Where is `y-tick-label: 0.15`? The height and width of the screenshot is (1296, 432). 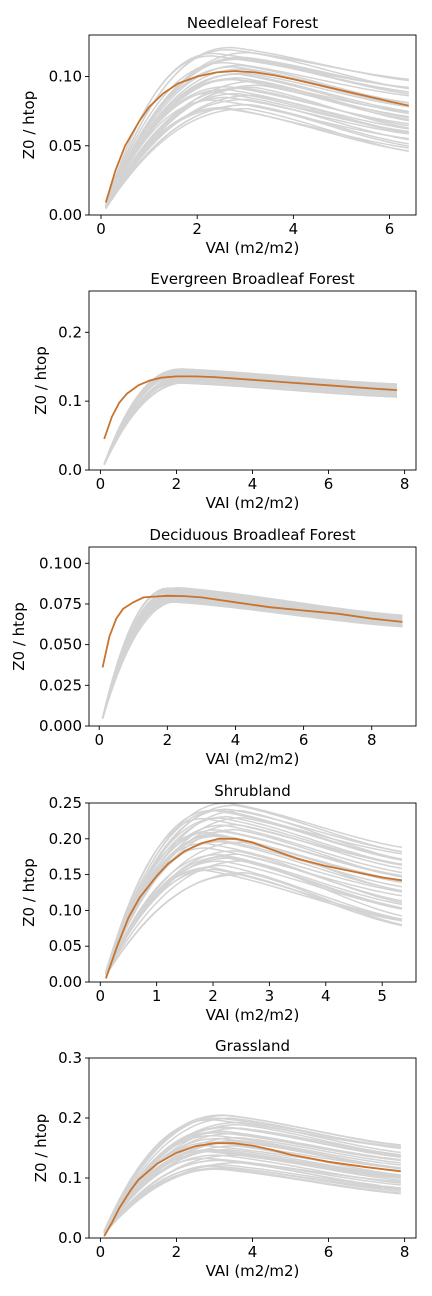
y-tick-label: 0.15 is located at coordinates (65, 875).